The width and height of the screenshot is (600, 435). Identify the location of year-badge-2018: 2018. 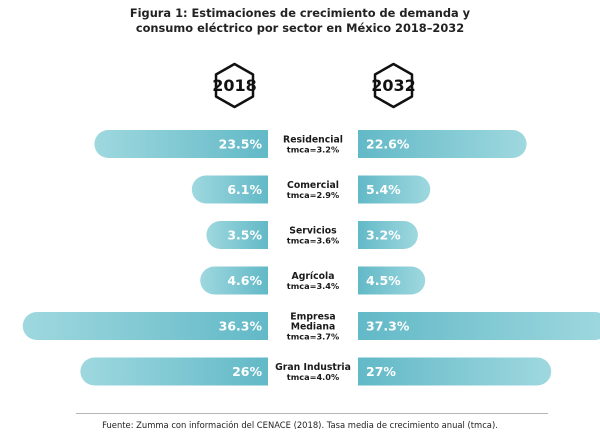
(234, 85).